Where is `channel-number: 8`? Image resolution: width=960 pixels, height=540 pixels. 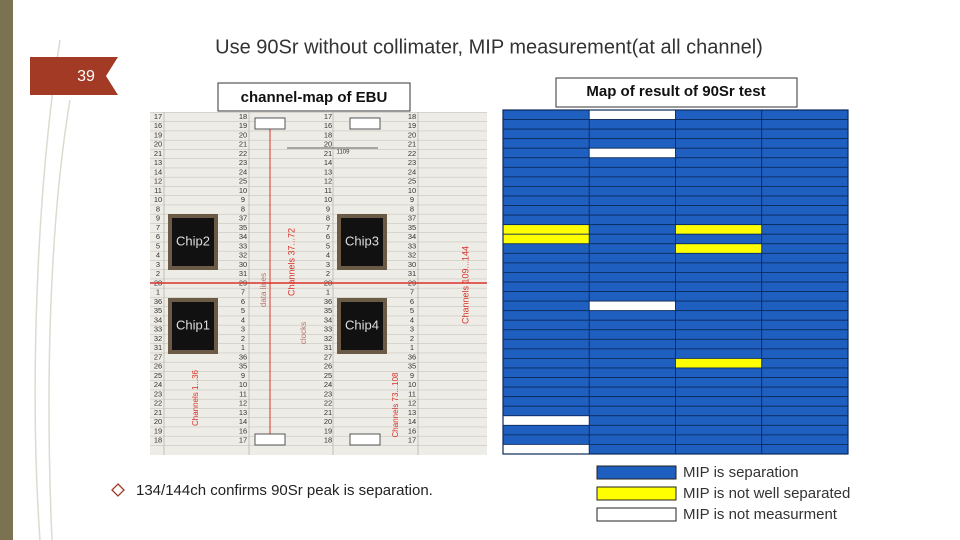
channel-number: 8 is located at coordinates (243, 208).